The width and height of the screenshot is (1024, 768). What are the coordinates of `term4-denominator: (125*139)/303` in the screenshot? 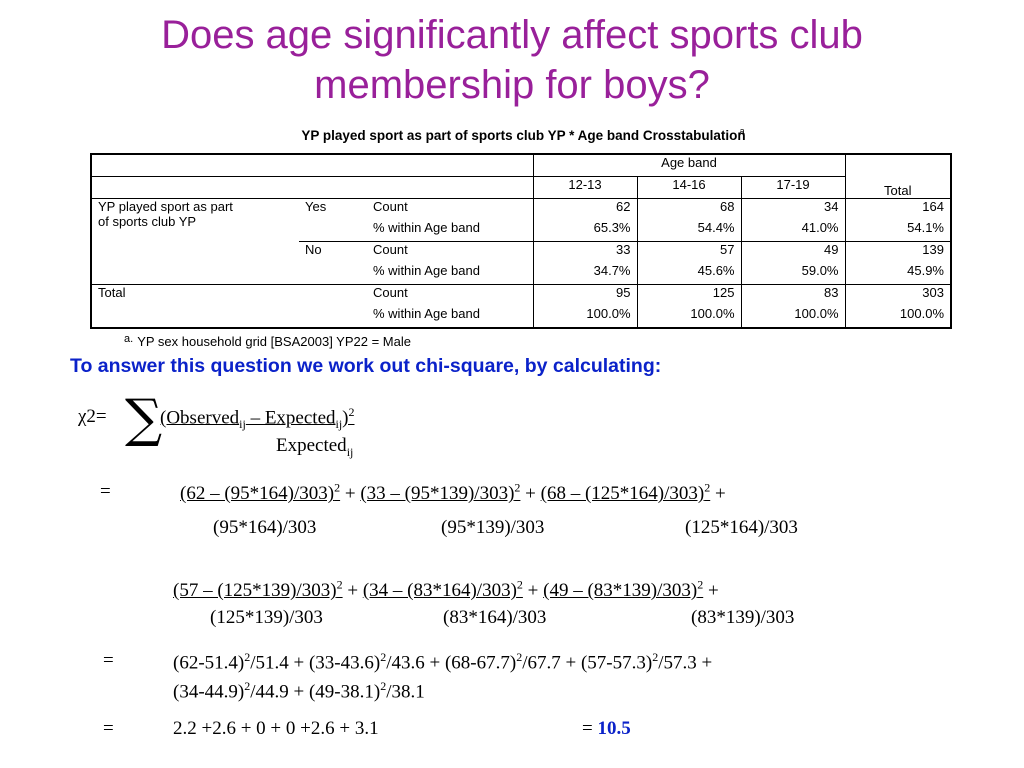 It's located at (266, 617).